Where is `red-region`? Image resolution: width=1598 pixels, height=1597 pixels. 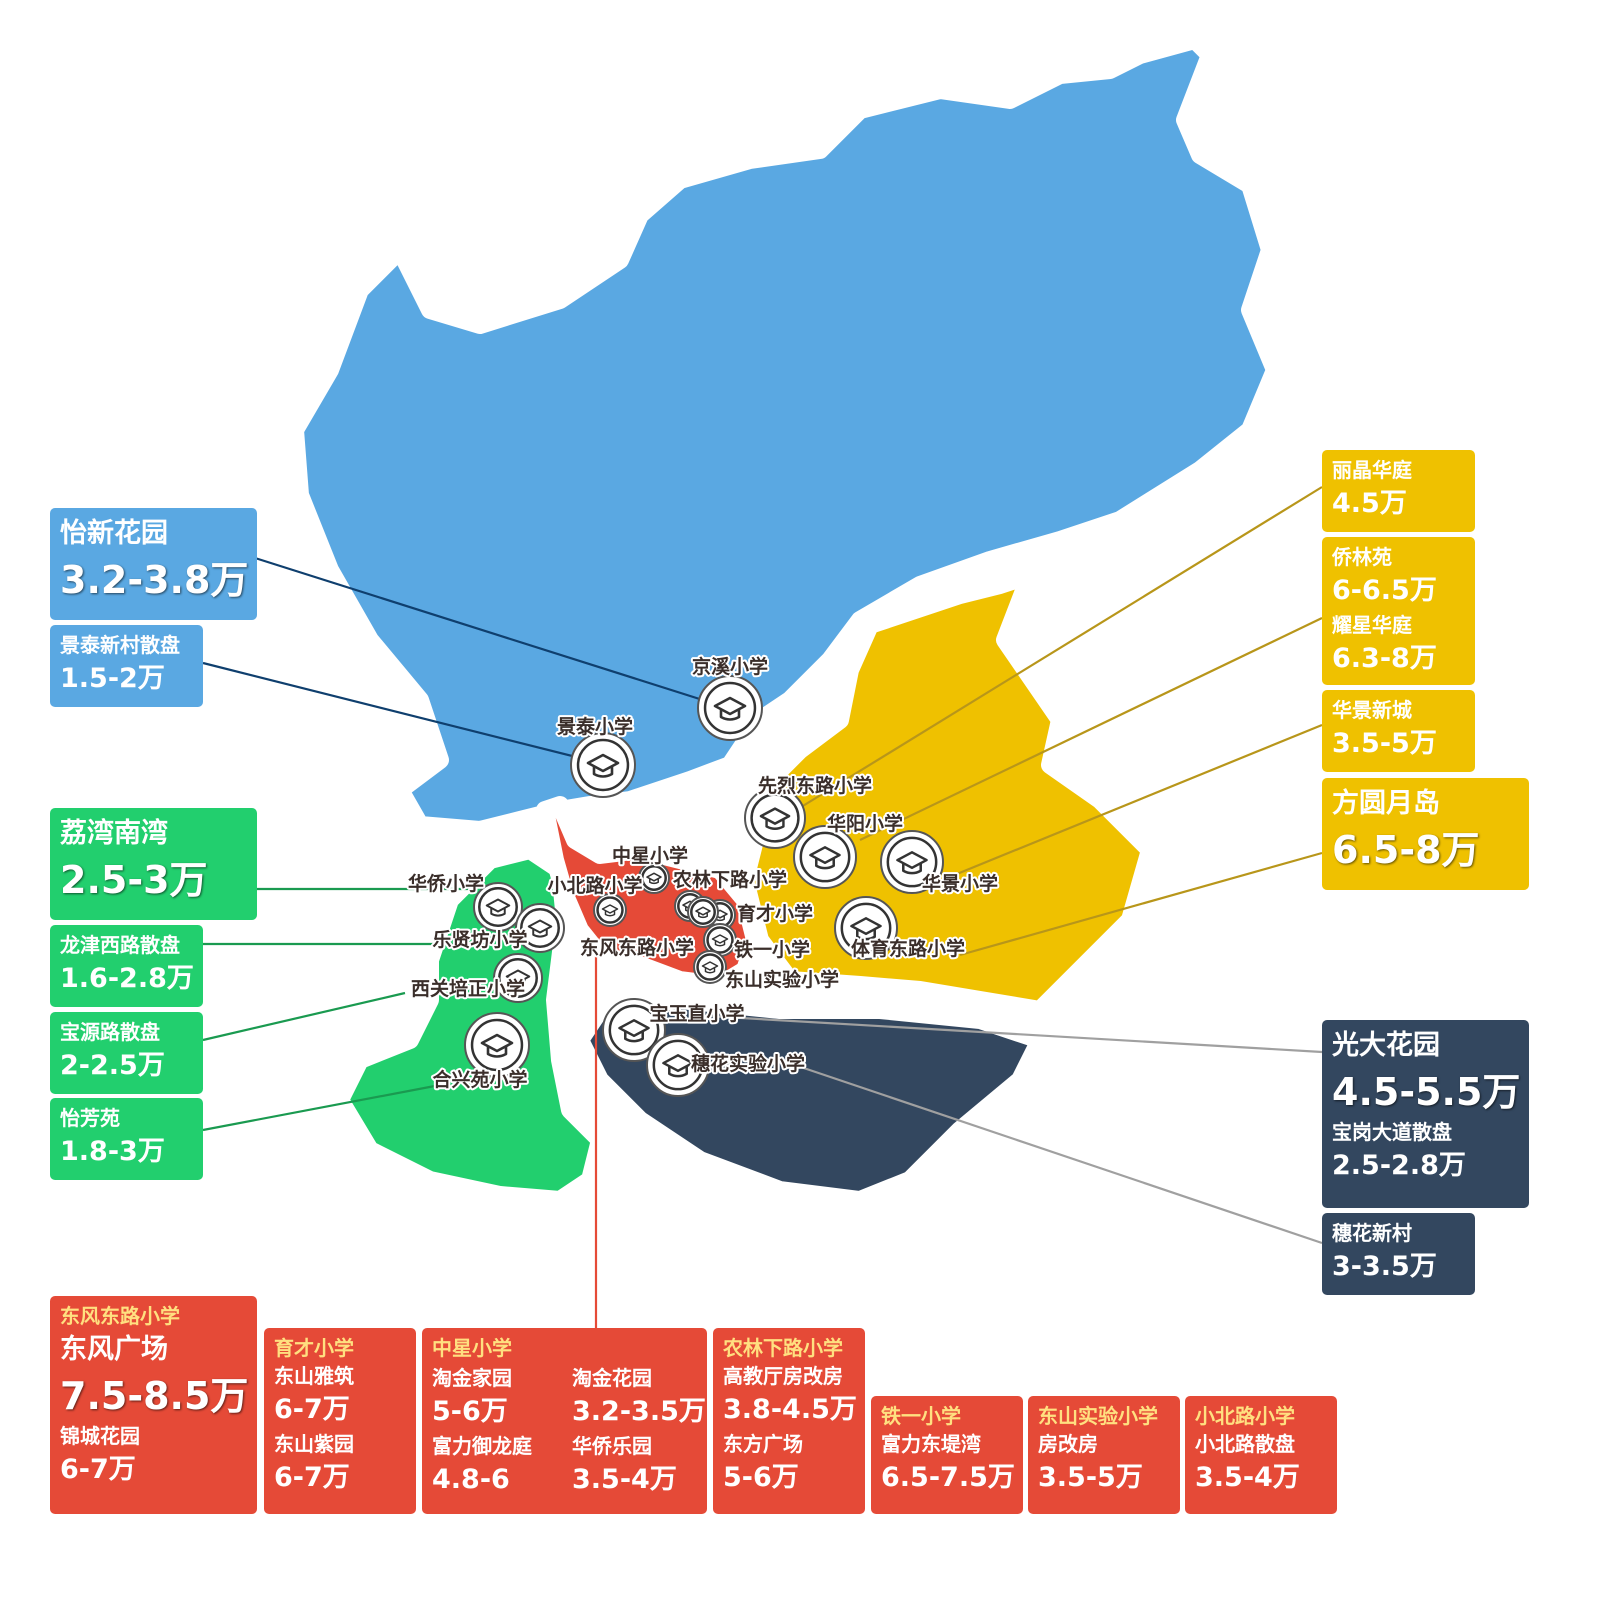
red-region is located at coordinates (650, 895).